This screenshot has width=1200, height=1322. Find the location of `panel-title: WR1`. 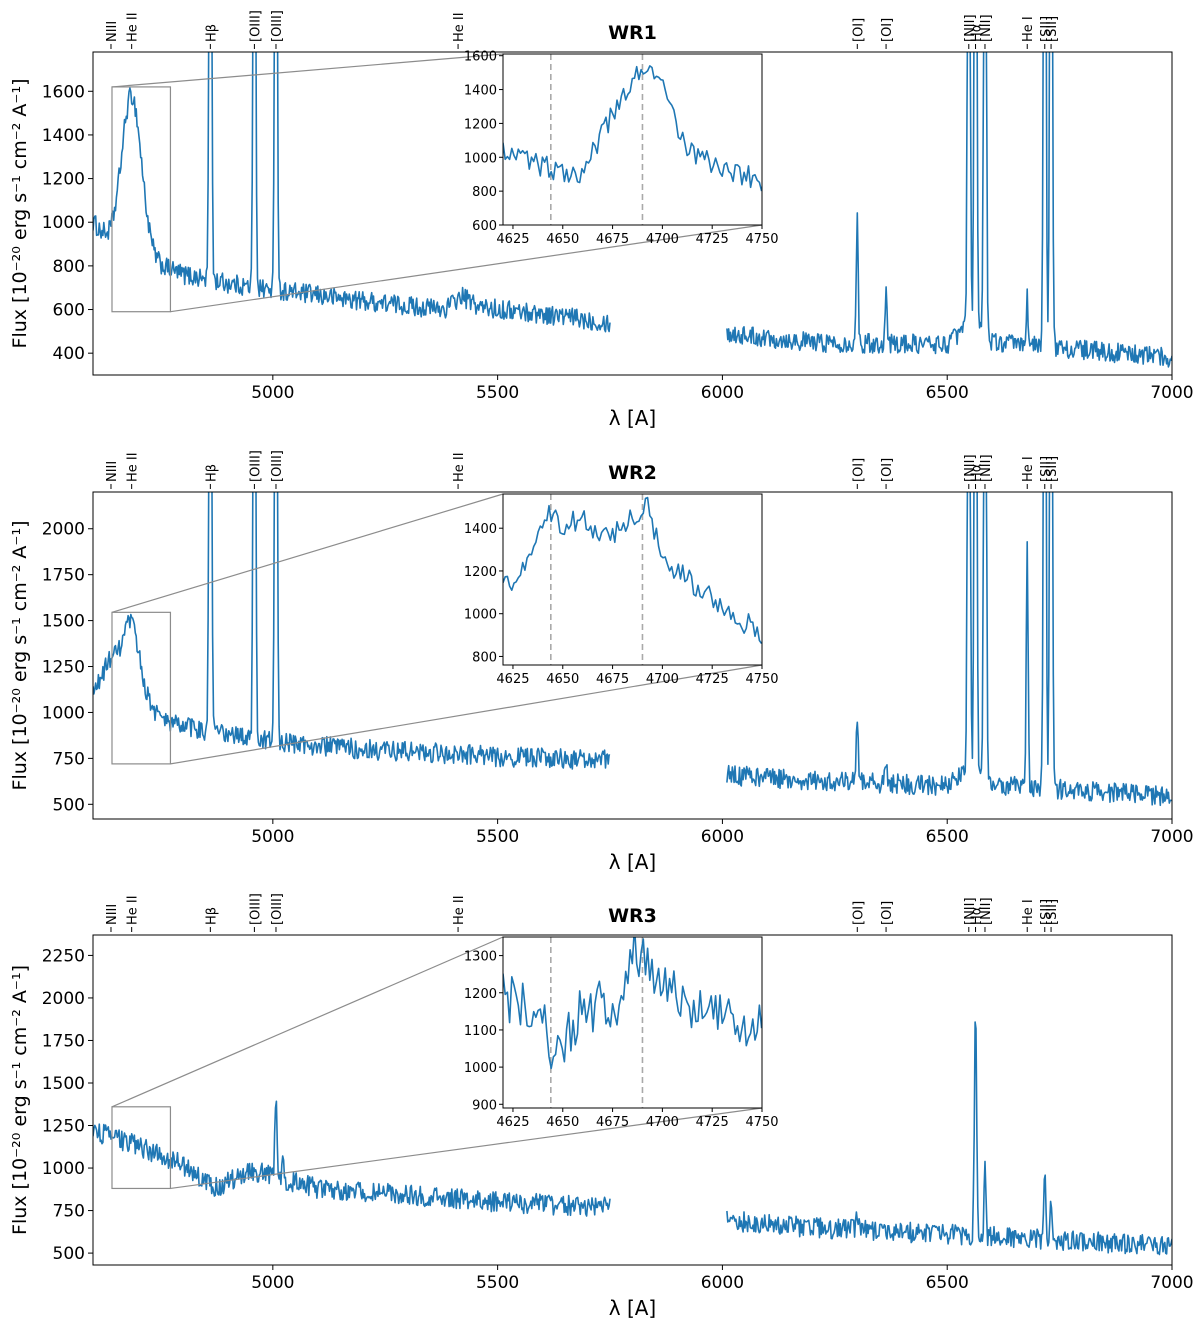

panel-title: WR1 is located at coordinates (632, 33).